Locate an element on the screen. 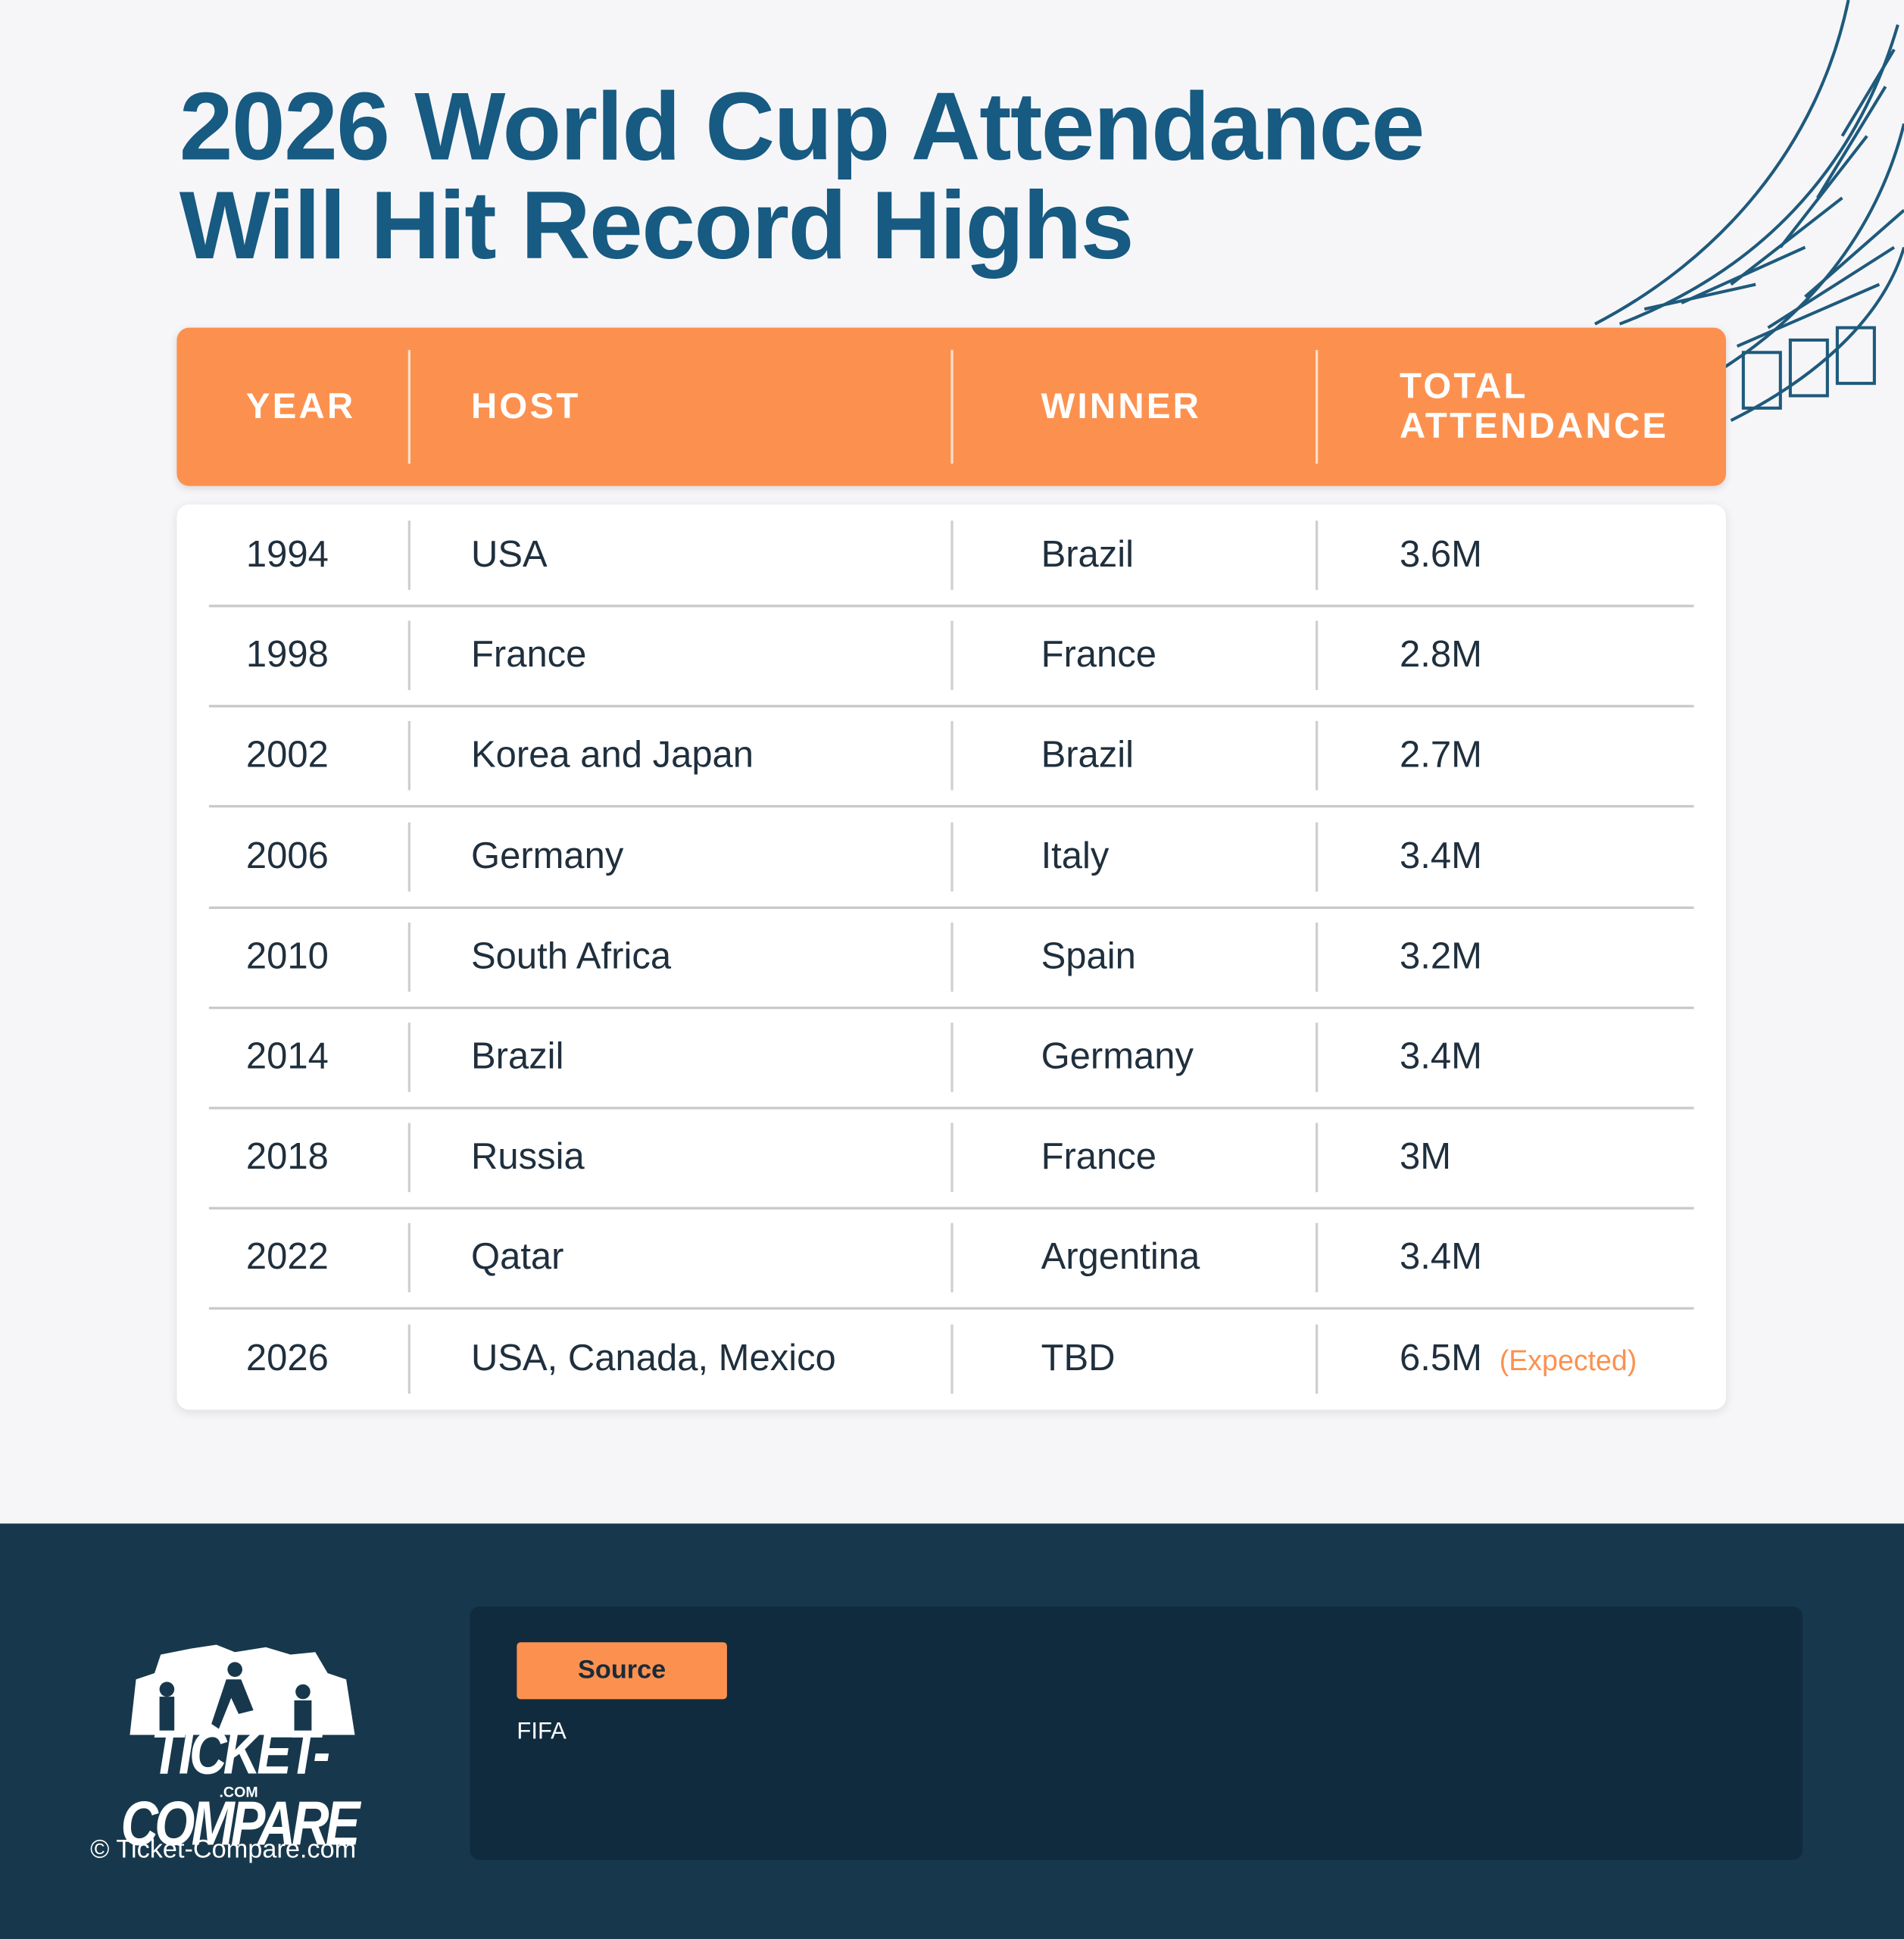  table-cell: 3.6M is located at coordinates (1440, 555).